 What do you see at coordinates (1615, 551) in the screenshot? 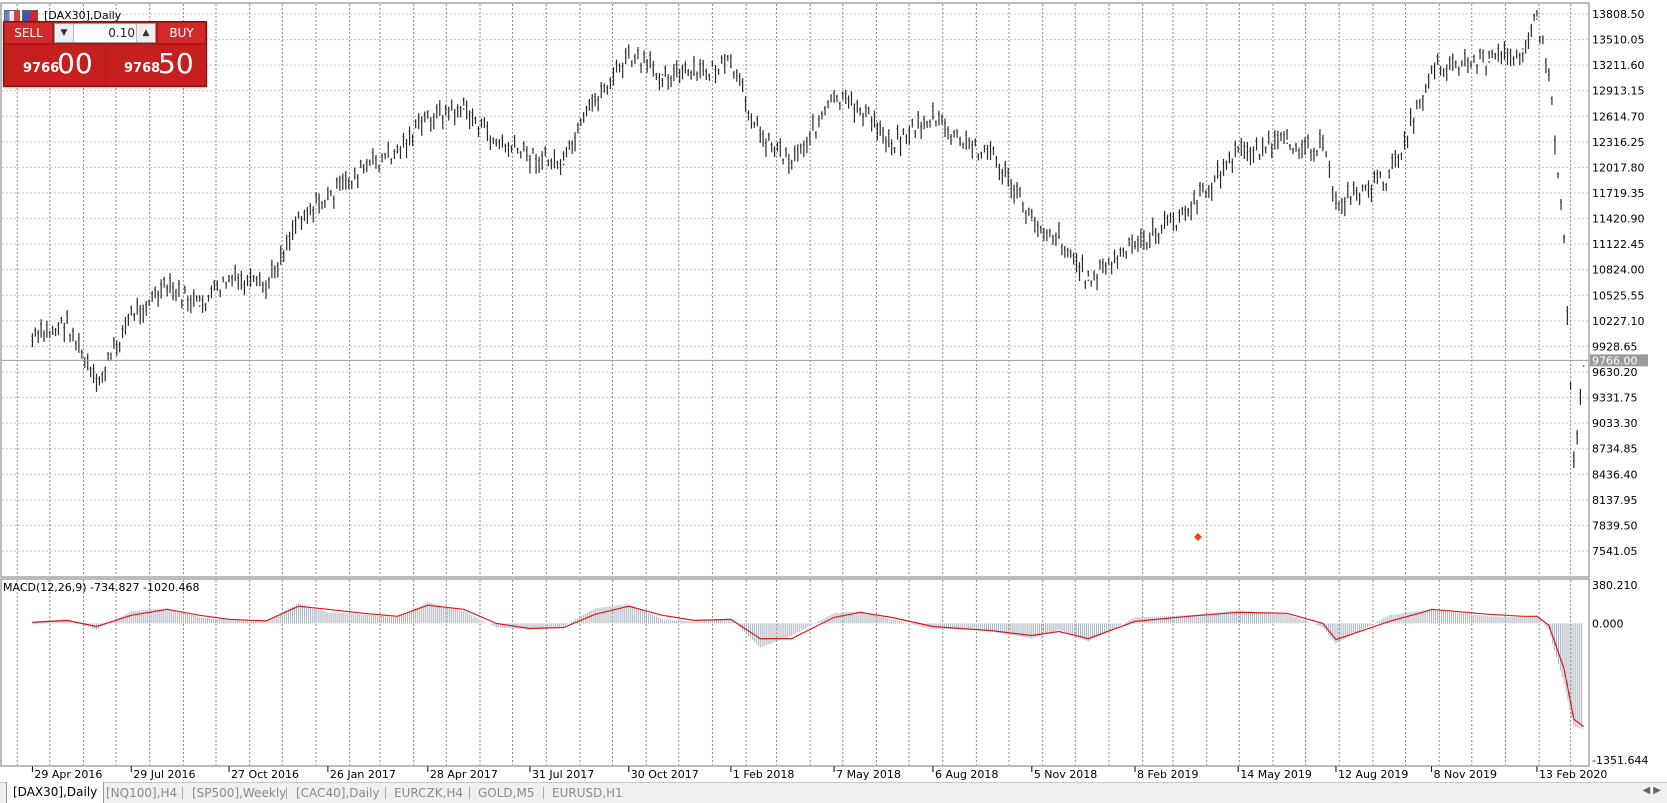
I see `y-tick-label: 7541.05` at bounding box center [1615, 551].